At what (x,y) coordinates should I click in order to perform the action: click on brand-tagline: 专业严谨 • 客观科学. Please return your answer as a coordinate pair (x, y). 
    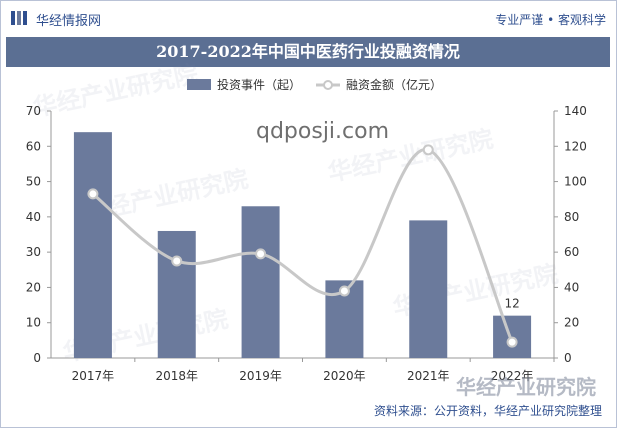
    Looking at the image, I should click on (550, 20).